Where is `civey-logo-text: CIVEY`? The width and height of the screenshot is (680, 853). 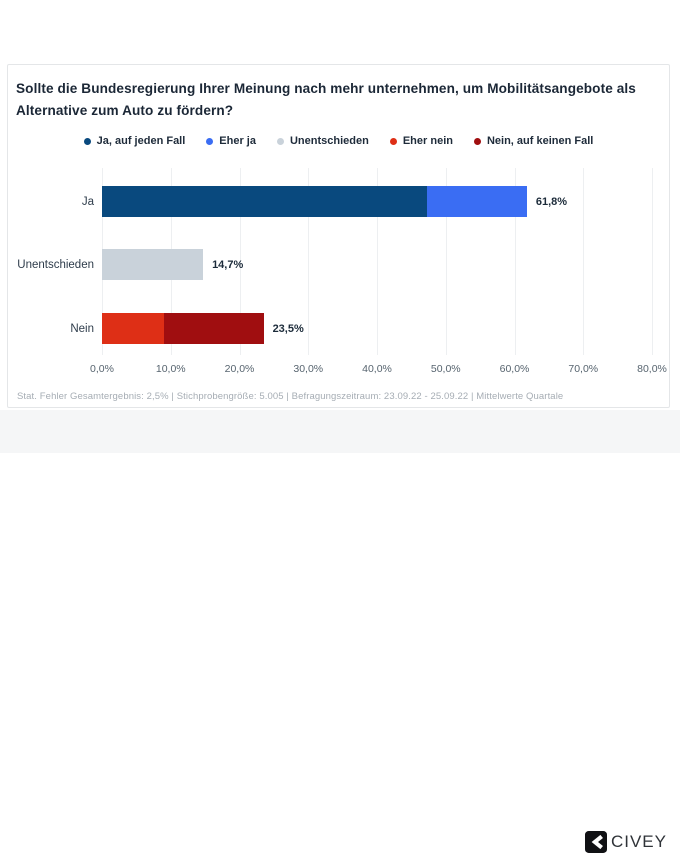
civey-logo-text: CIVEY is located at coordinates (638, 841).